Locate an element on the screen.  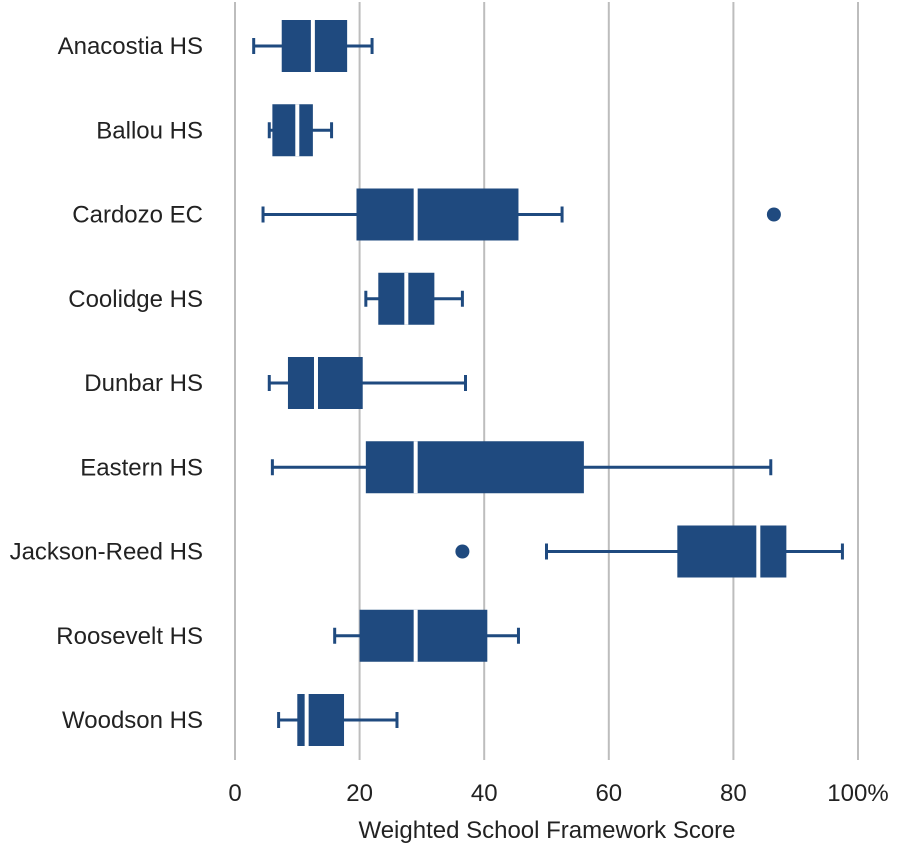
x-tick-label: 40 is located at coordinates (484, 793).